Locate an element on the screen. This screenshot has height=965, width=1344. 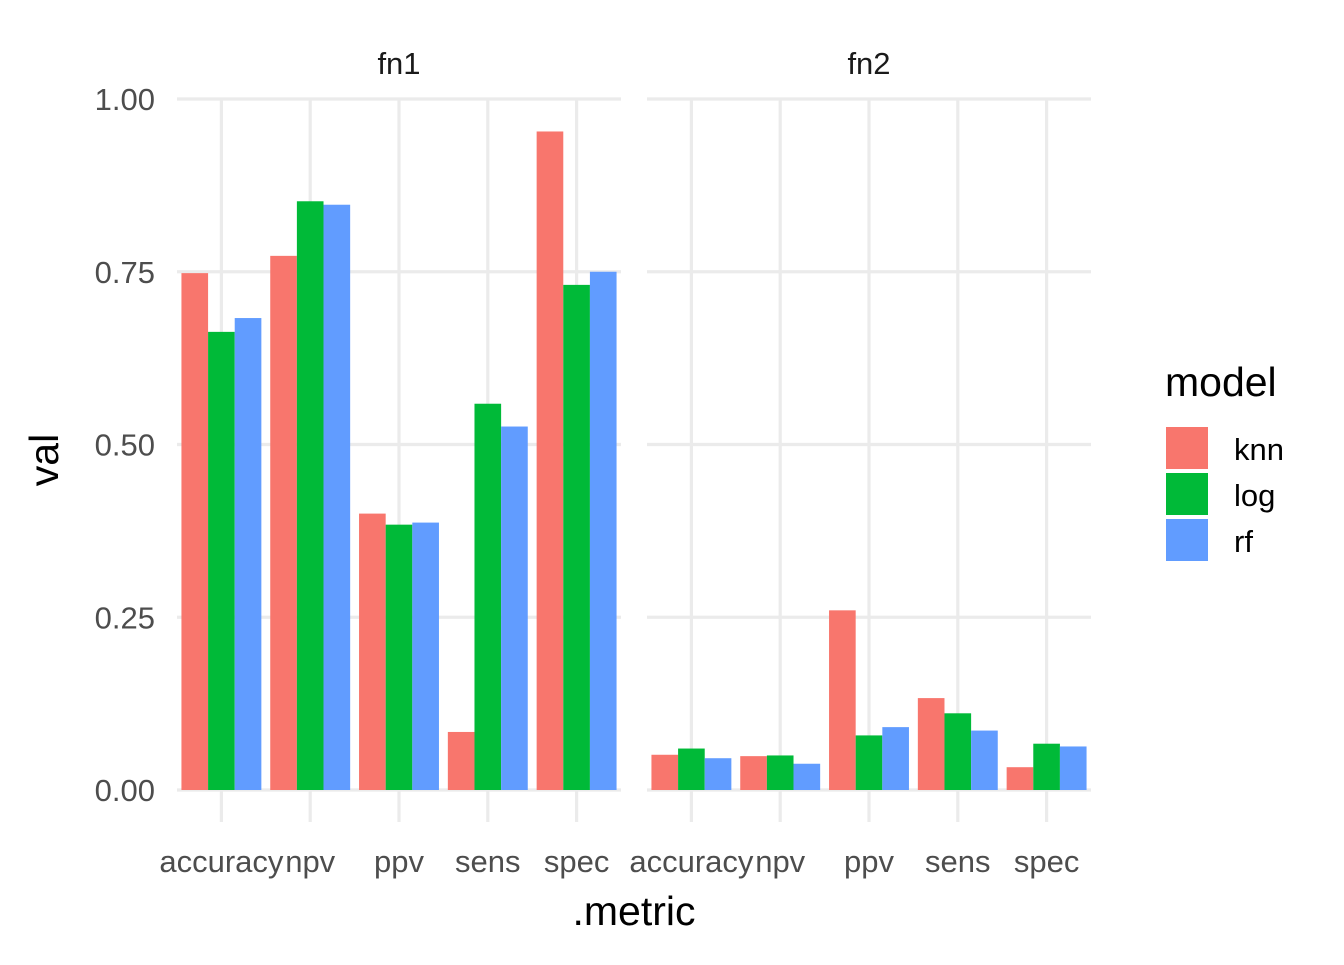
bar-fn2-knn-accuracy is located at coordinates (665, 772).